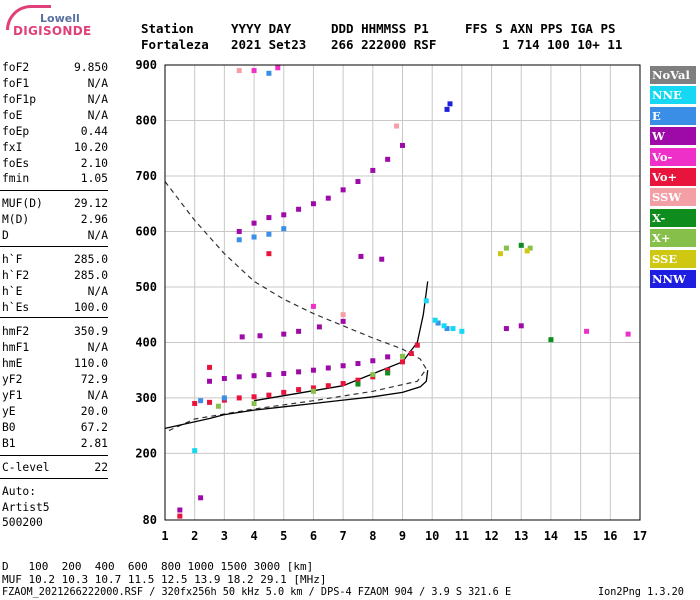 The image size is (700, 600). I want to click on x-tick-label: 16, so click(610, 536).